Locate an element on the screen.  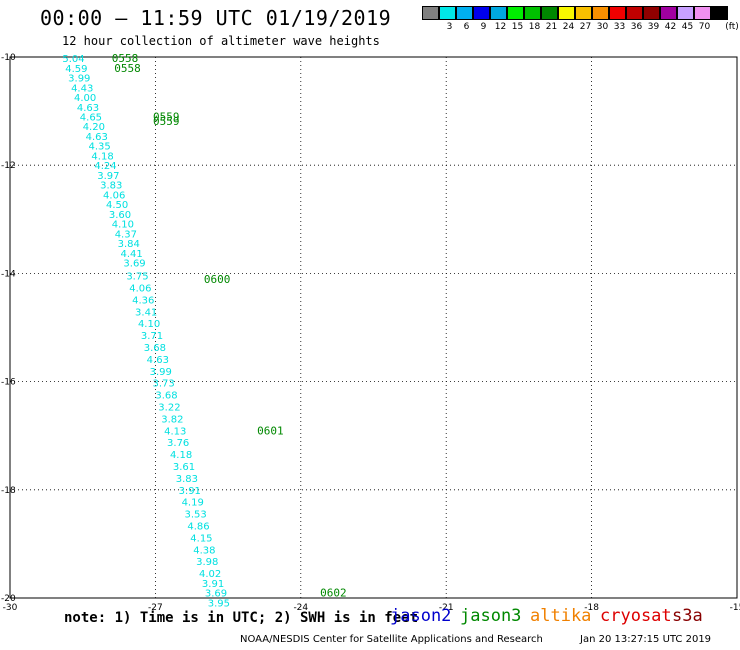
time-label: 0602 is located at coordinates (333, 593).